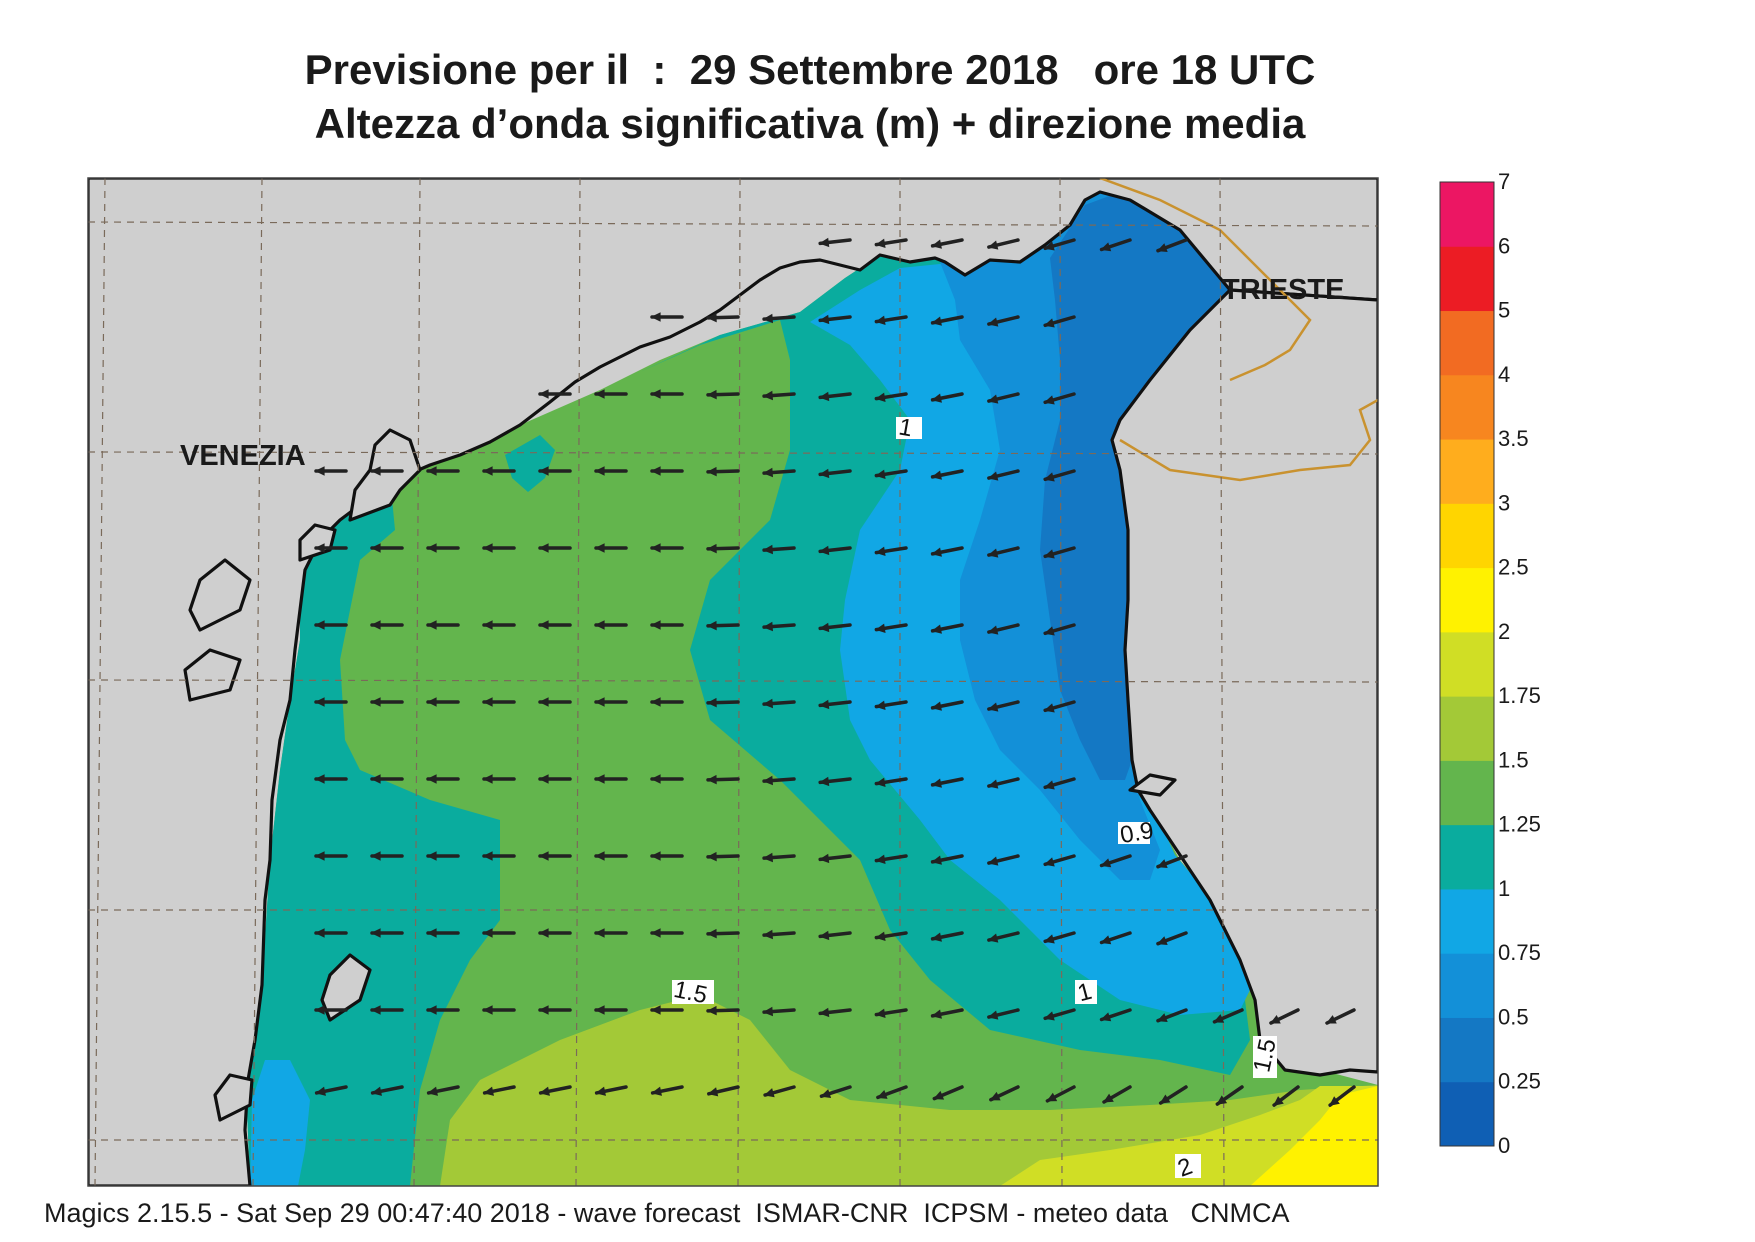  What do you see at coordinates (1513, 1016) in the screenshot?
I see `legend-label: 0.5` at bounding box center [1513, 1016].